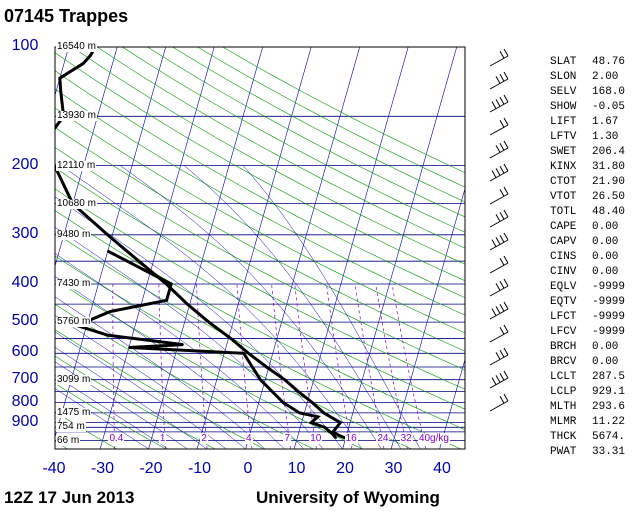 Image resolution: width=640 pixels, height=512 pixels. I want to click on mixing-ratio-label: 40g/kg, so click(433, 438).